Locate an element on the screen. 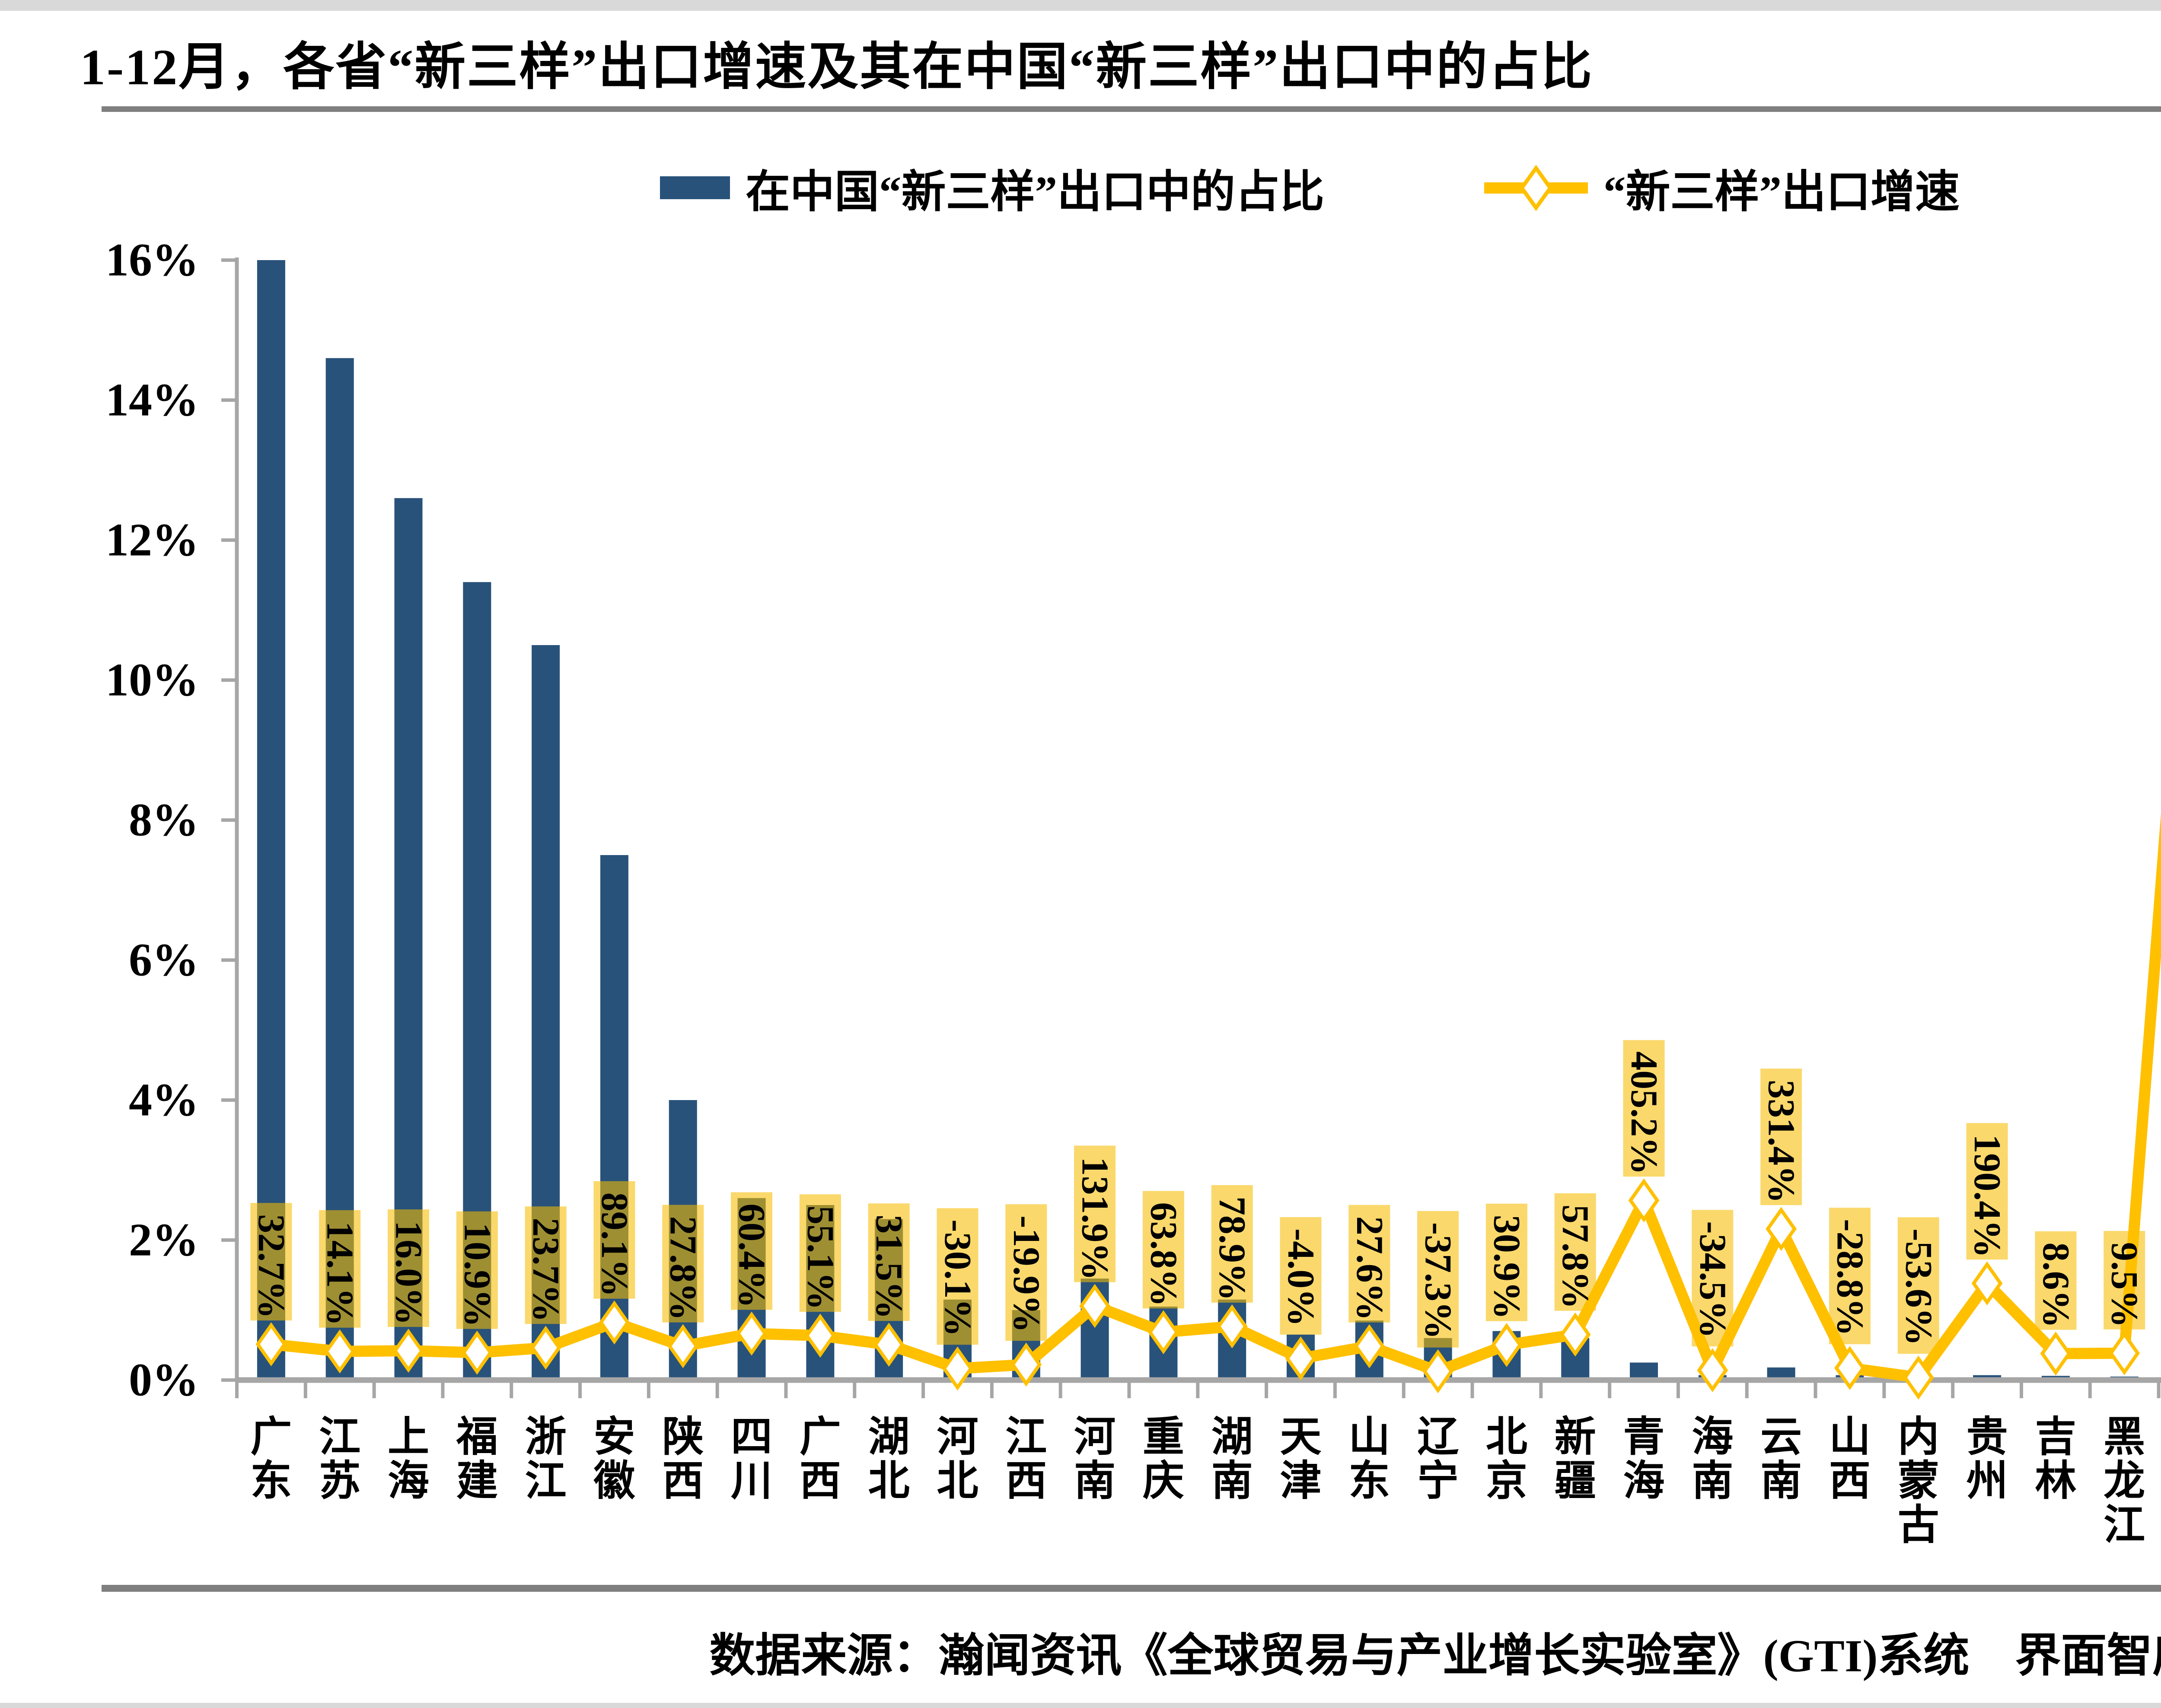  data-label-上海: 16.0% is located at coordinates (409, 1273).